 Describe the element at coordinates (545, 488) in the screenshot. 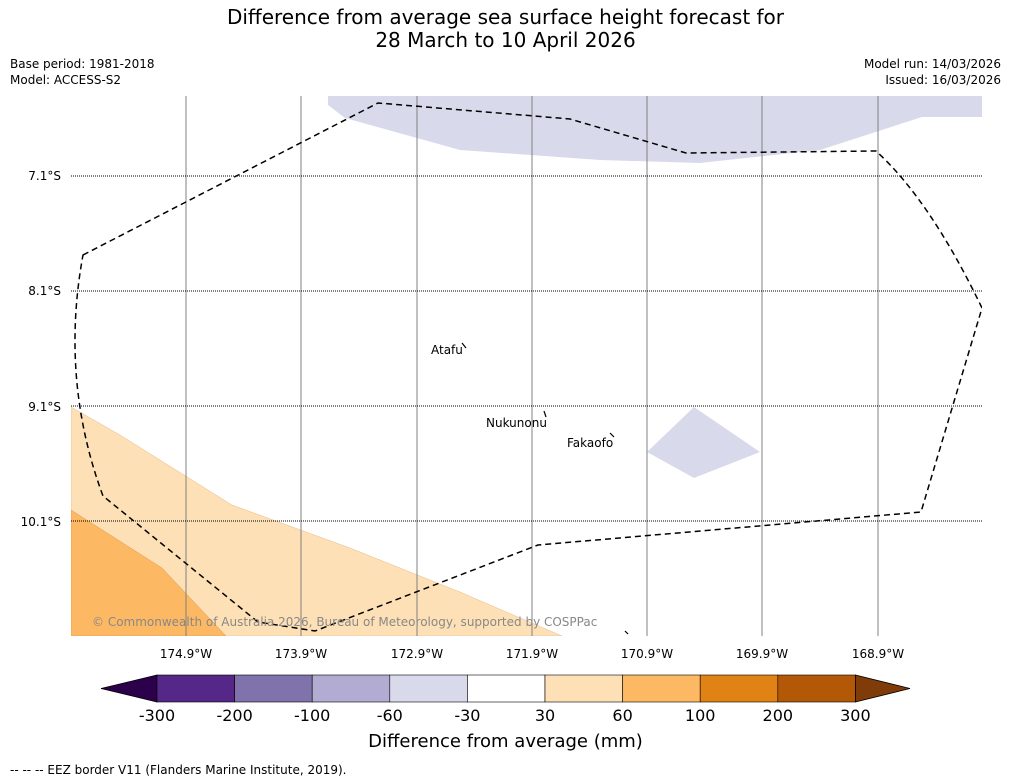

I see `island-shapes` at that location.